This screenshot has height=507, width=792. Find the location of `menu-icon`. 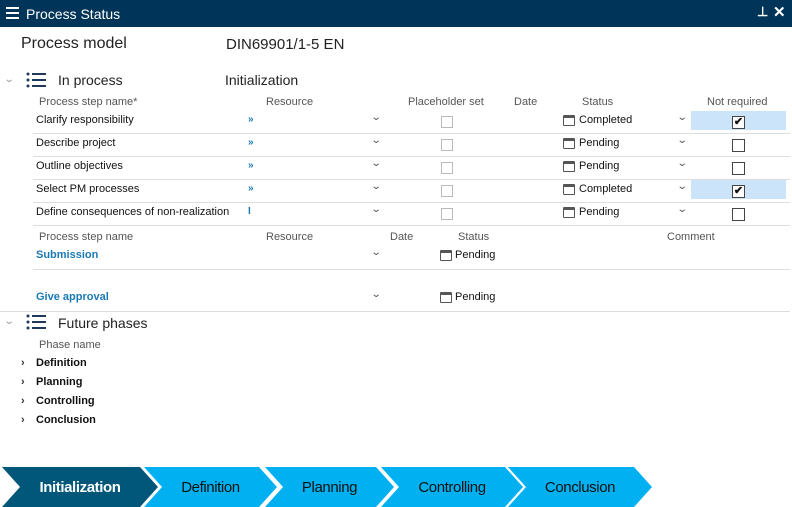

menu-icon is located at coordinates (12, 13).